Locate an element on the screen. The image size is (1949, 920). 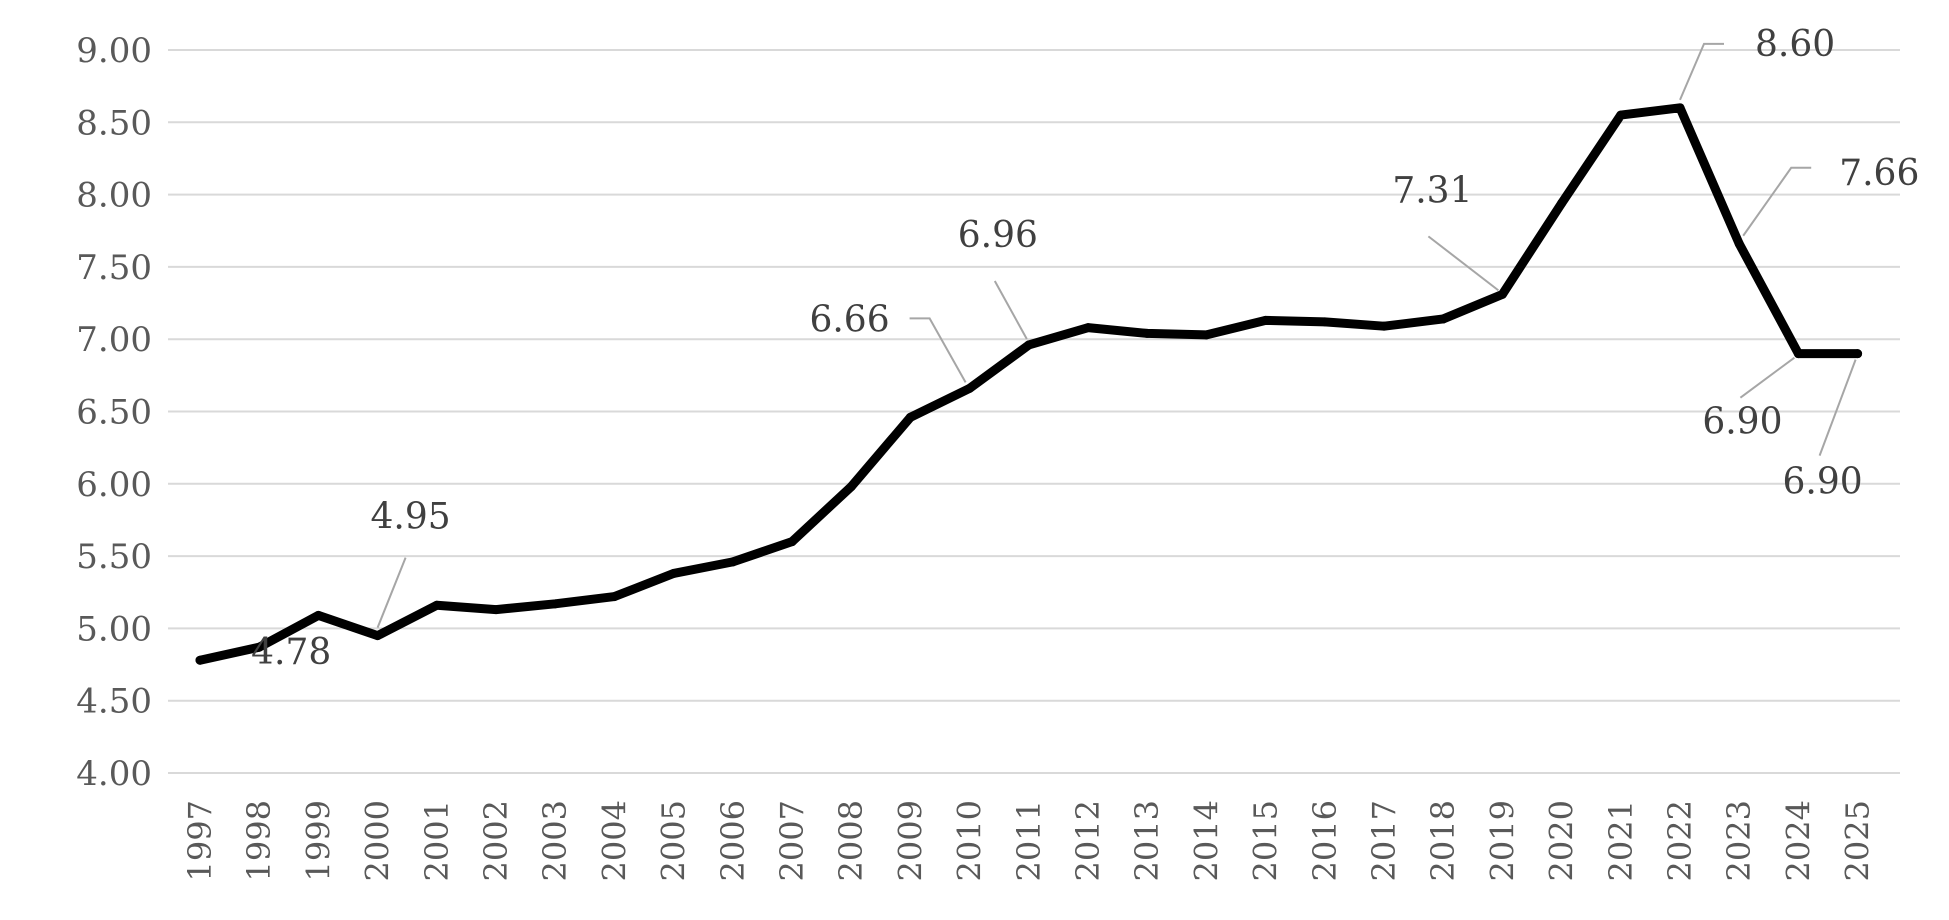
data-point-2014 is located at coordinates (1206, 335).